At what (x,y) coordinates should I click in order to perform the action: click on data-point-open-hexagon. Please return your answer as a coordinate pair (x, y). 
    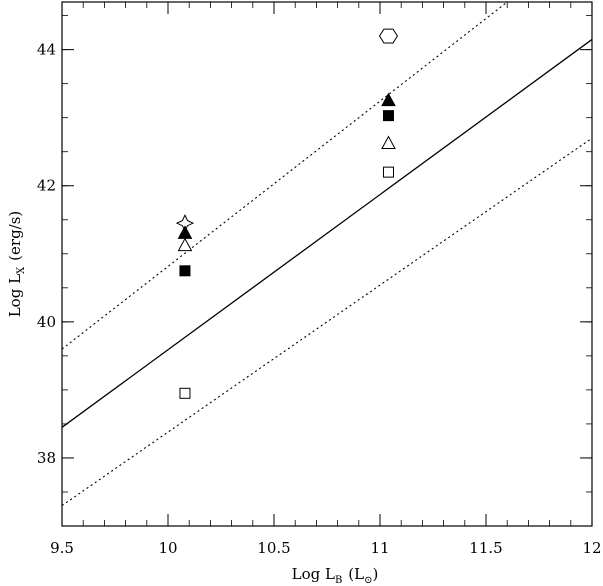
    Looking at the image, I should click on (388, 36).